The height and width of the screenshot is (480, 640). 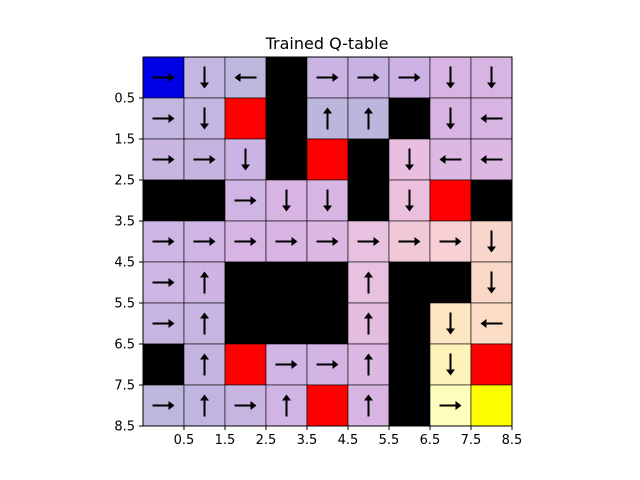 What do you see at coordinates (124, 99) in the screenshot?
I see `y-tick-label: 0.5` at bounding box center [124, 99].